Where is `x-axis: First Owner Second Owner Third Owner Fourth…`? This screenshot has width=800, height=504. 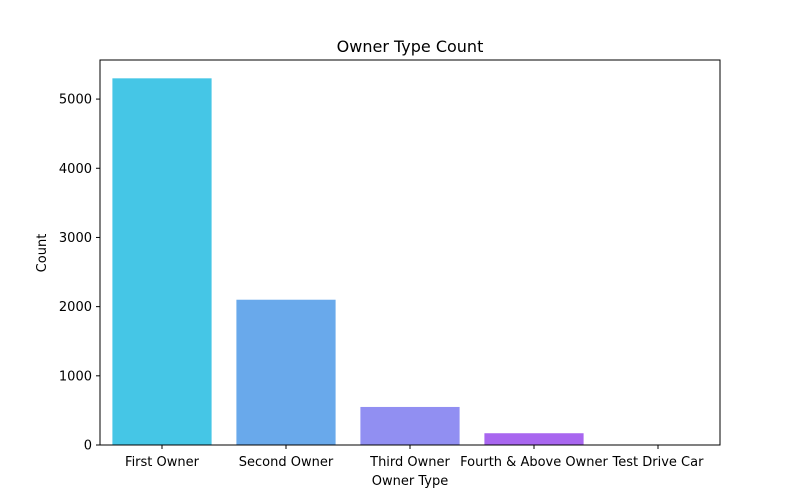
x-axis: First Owner Second Owner Third Owner Fourth… is located at coordinates (414, 457).